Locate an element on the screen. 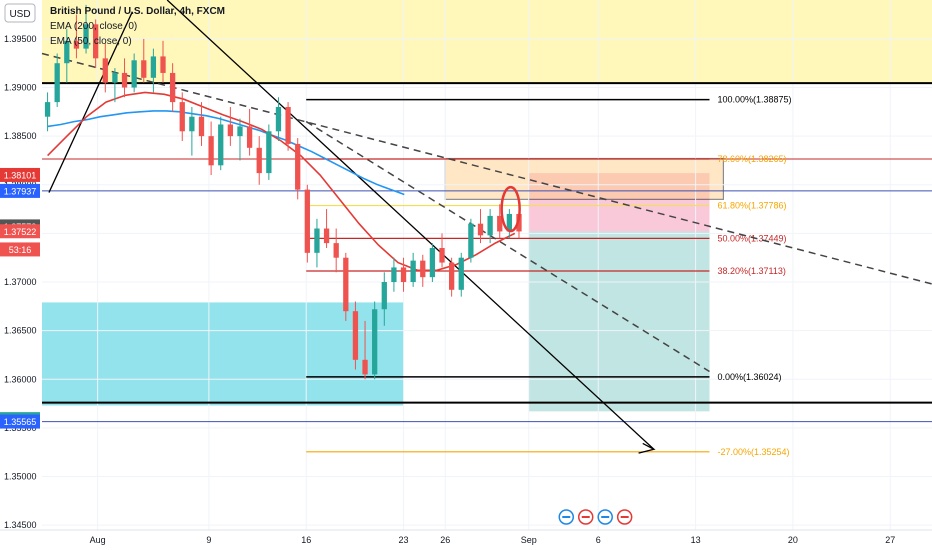  fib-label: 50.00%(1.37449) is located at coordinates (752, 238).